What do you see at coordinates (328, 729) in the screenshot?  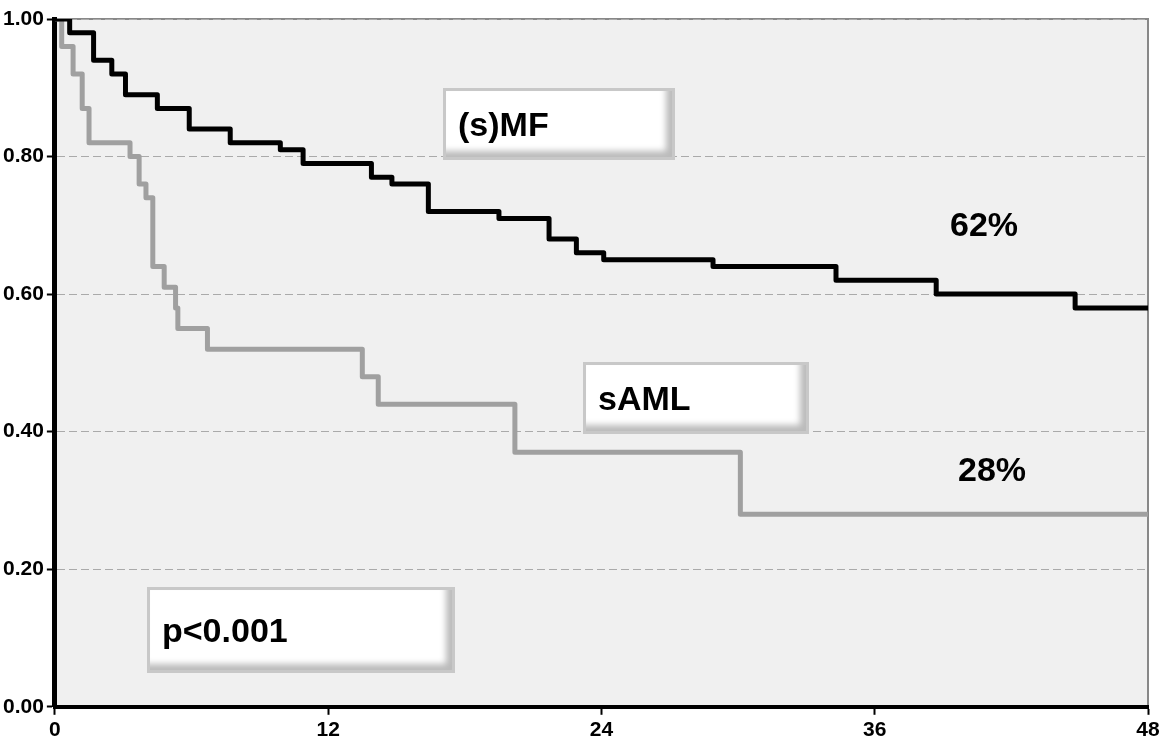 I see `x-tick-label: 12` at bounding box center [328, 729].